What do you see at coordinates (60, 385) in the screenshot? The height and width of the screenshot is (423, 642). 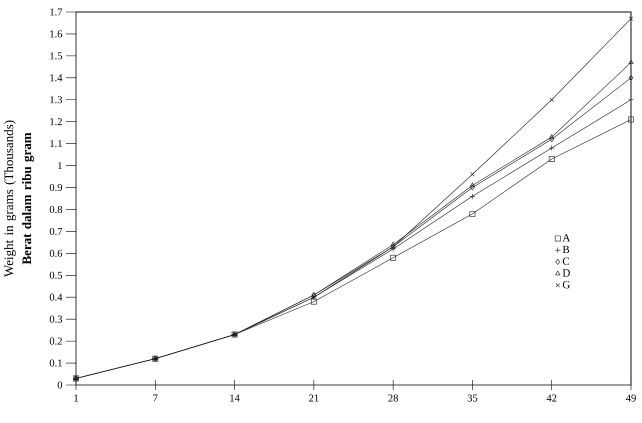 I see `y-tick-label: 0` at bounding box center [60, 385].